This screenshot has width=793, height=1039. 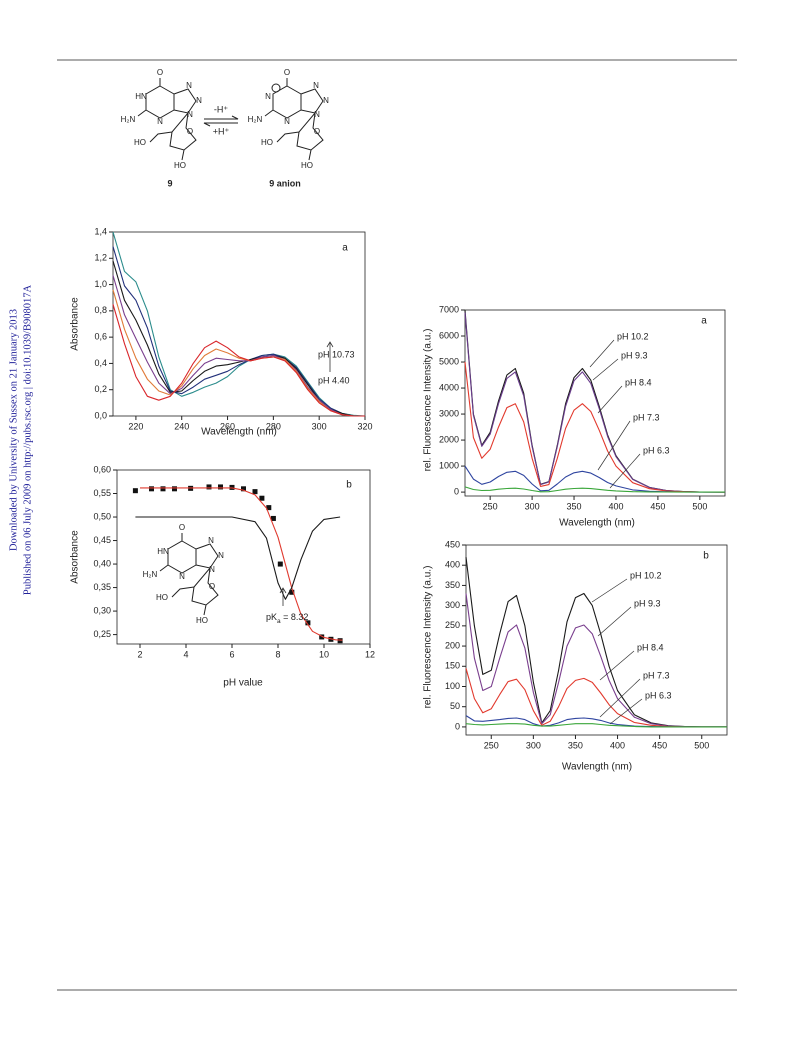 I want to click on x-tick-label: 240, so click(x=181, y=426).